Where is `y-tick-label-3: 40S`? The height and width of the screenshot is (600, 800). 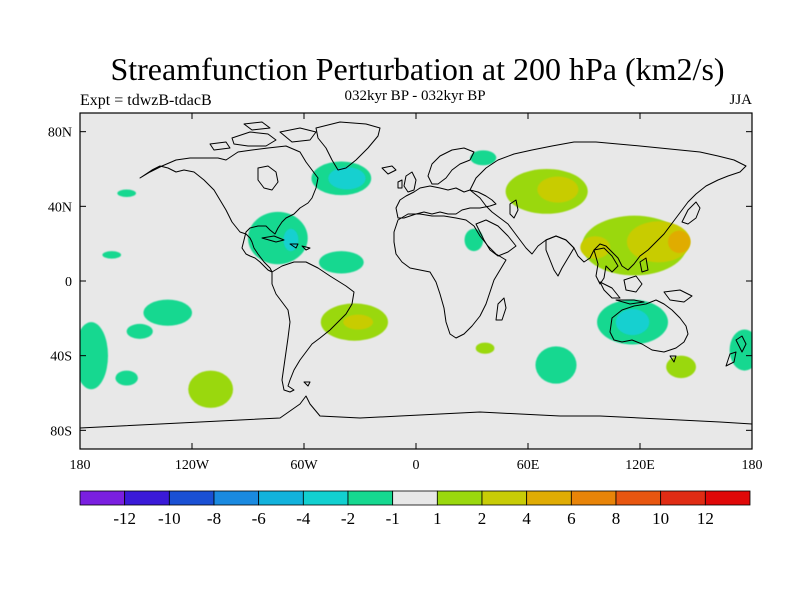 y-tick-label-3: 40S is located at coordinates (61, 357).